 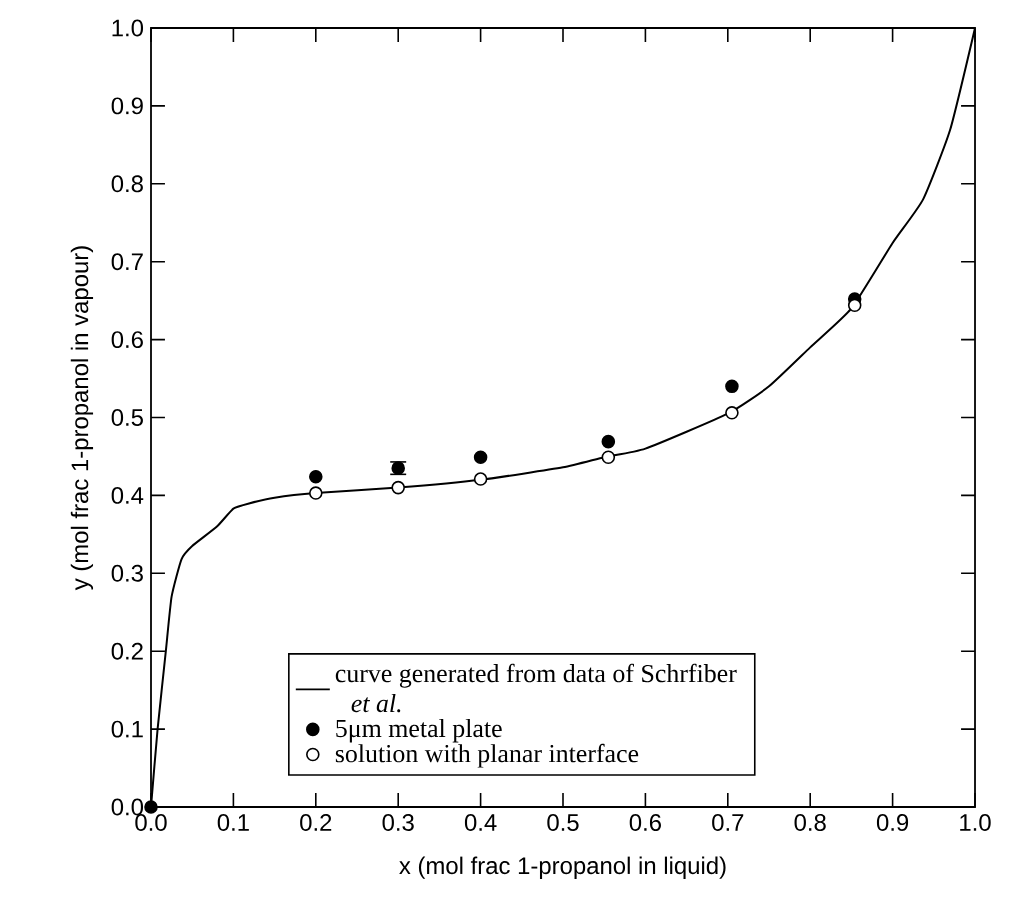 I want to click on x-tick-label: 0.0, so click(x=151, y=822).